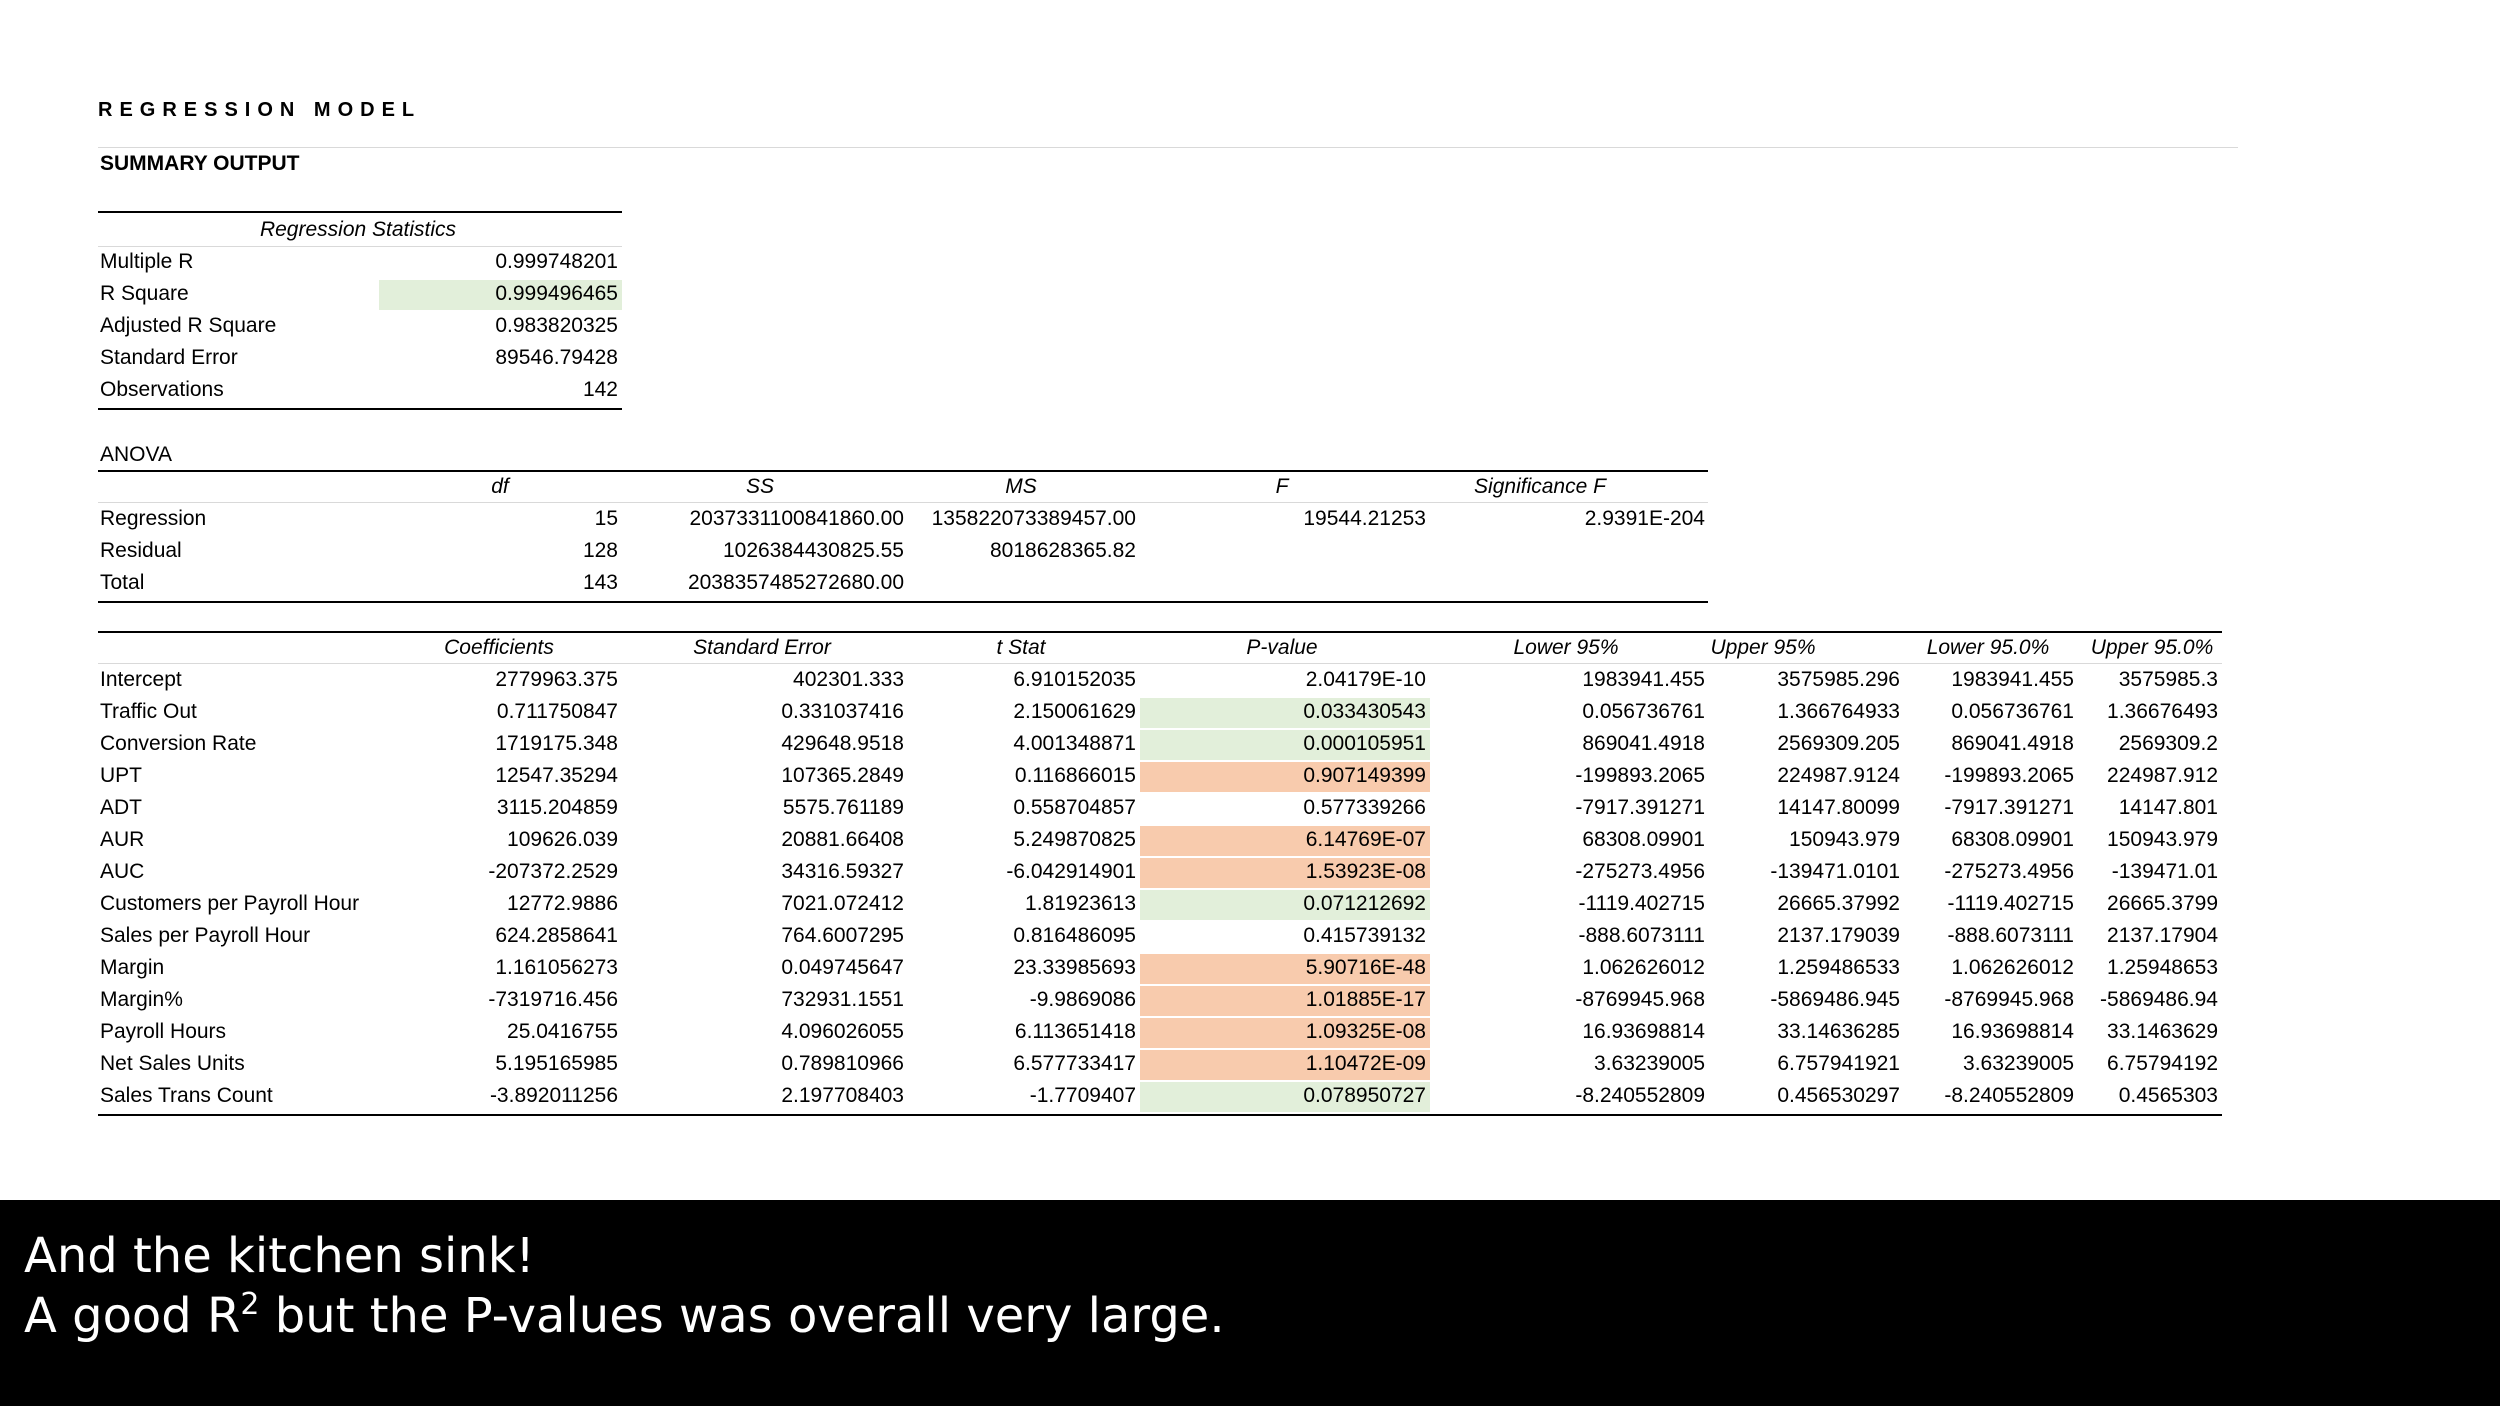 The height and width of the screenshot is (1406, 2500). Describe the element at coordinates (2012, 1031) in the screenshot. I see `coef-cell: 16.93698814` at that location.